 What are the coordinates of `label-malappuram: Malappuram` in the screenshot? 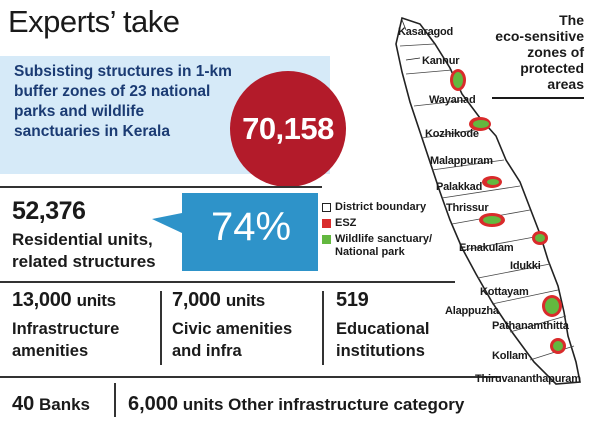 It's located at (461, 161).